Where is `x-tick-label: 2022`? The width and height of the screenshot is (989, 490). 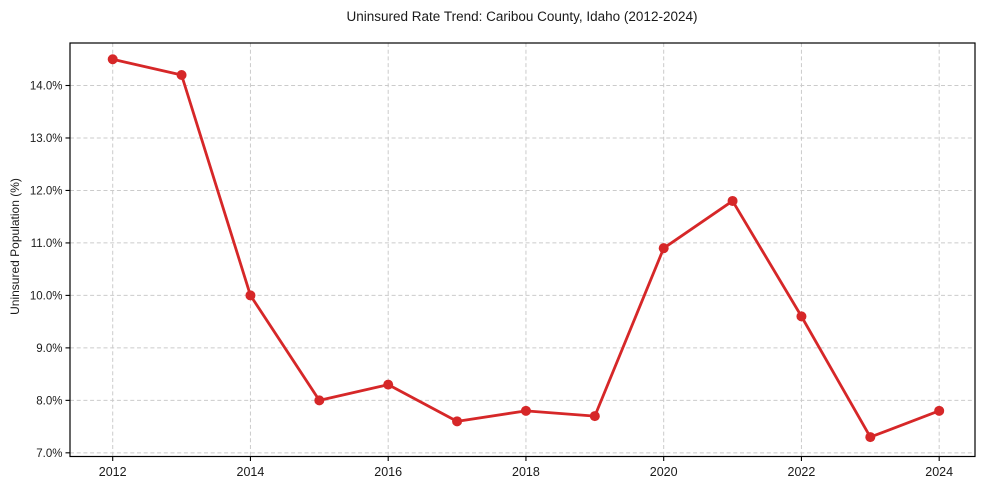 x-tick-label: 2022 is located at coordinates (802, 472).